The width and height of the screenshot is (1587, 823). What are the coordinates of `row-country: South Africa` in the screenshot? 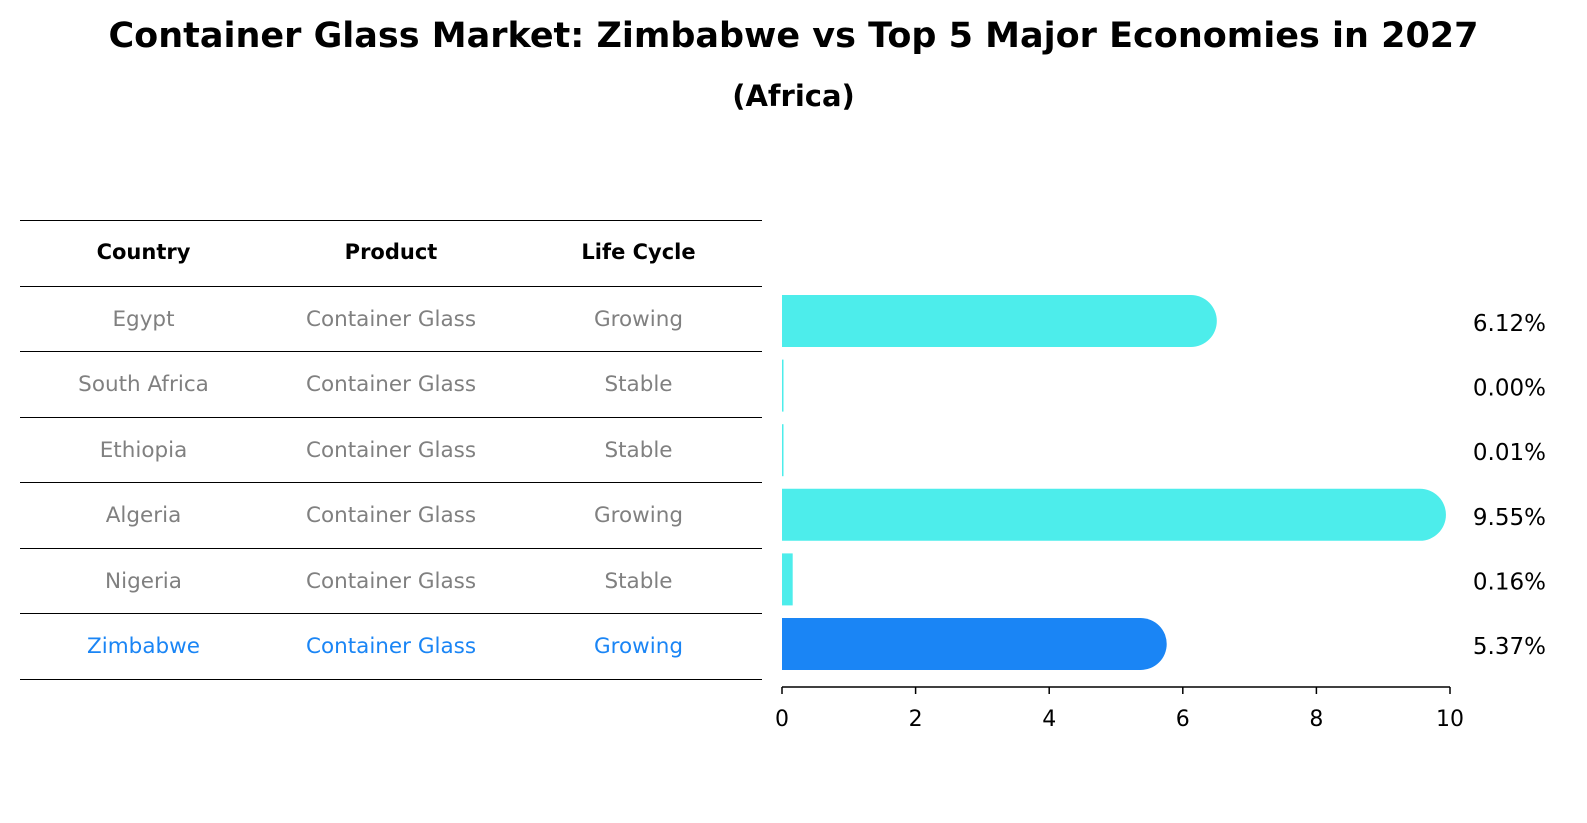 It's located at (143, 384).